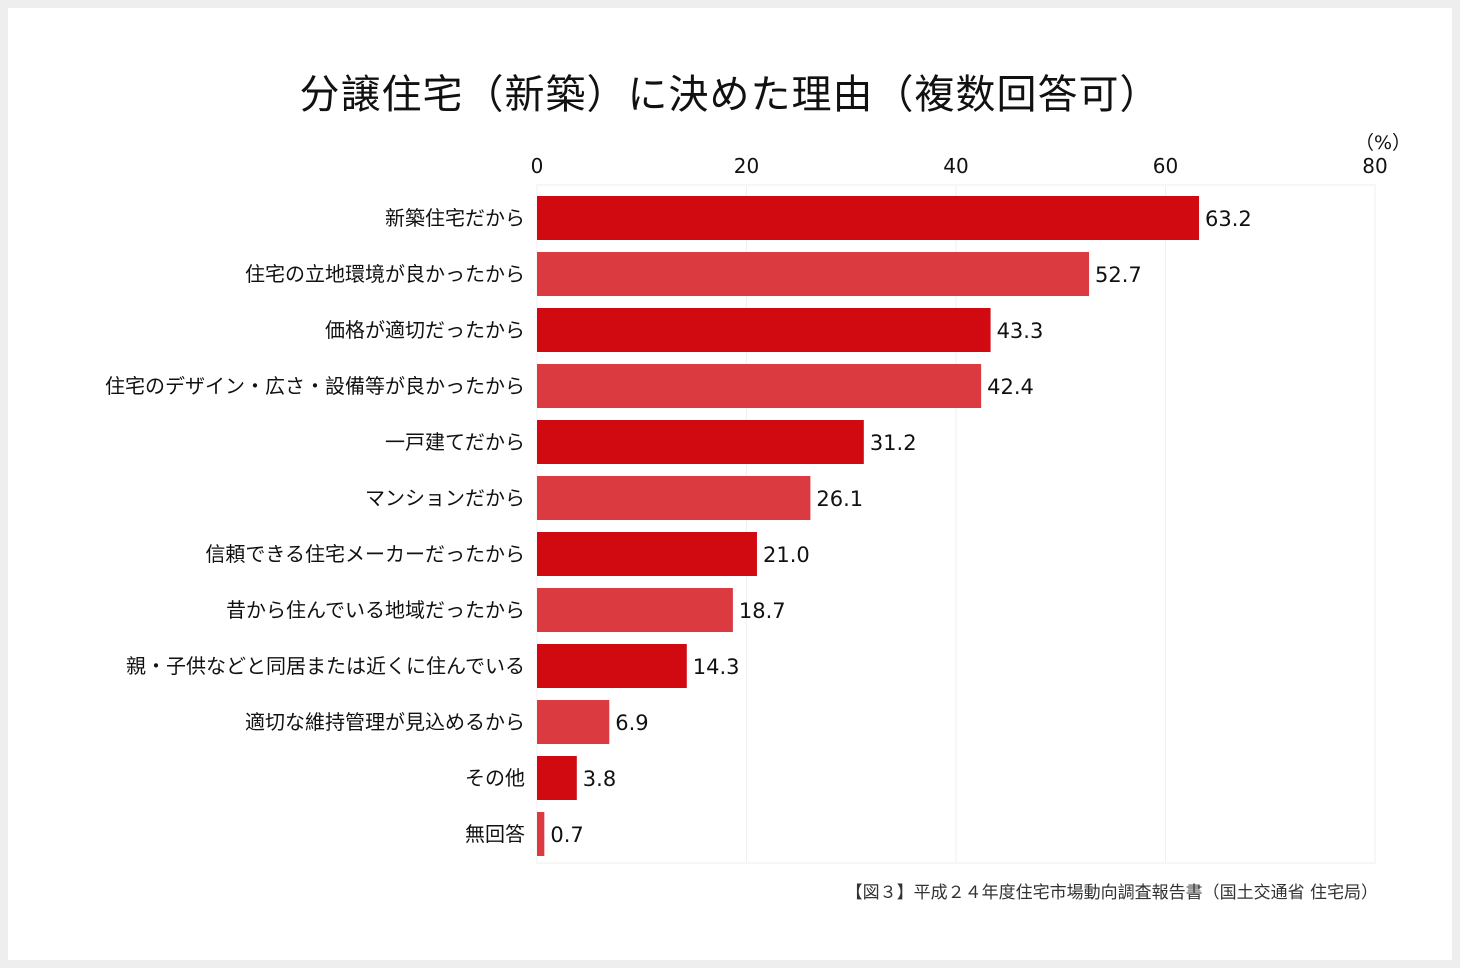  What do you see at coordinates (385, 274) in the screenshot?
I see `category-label: 住宅の立地環境が良かったから` at bounding box center [385, 274].